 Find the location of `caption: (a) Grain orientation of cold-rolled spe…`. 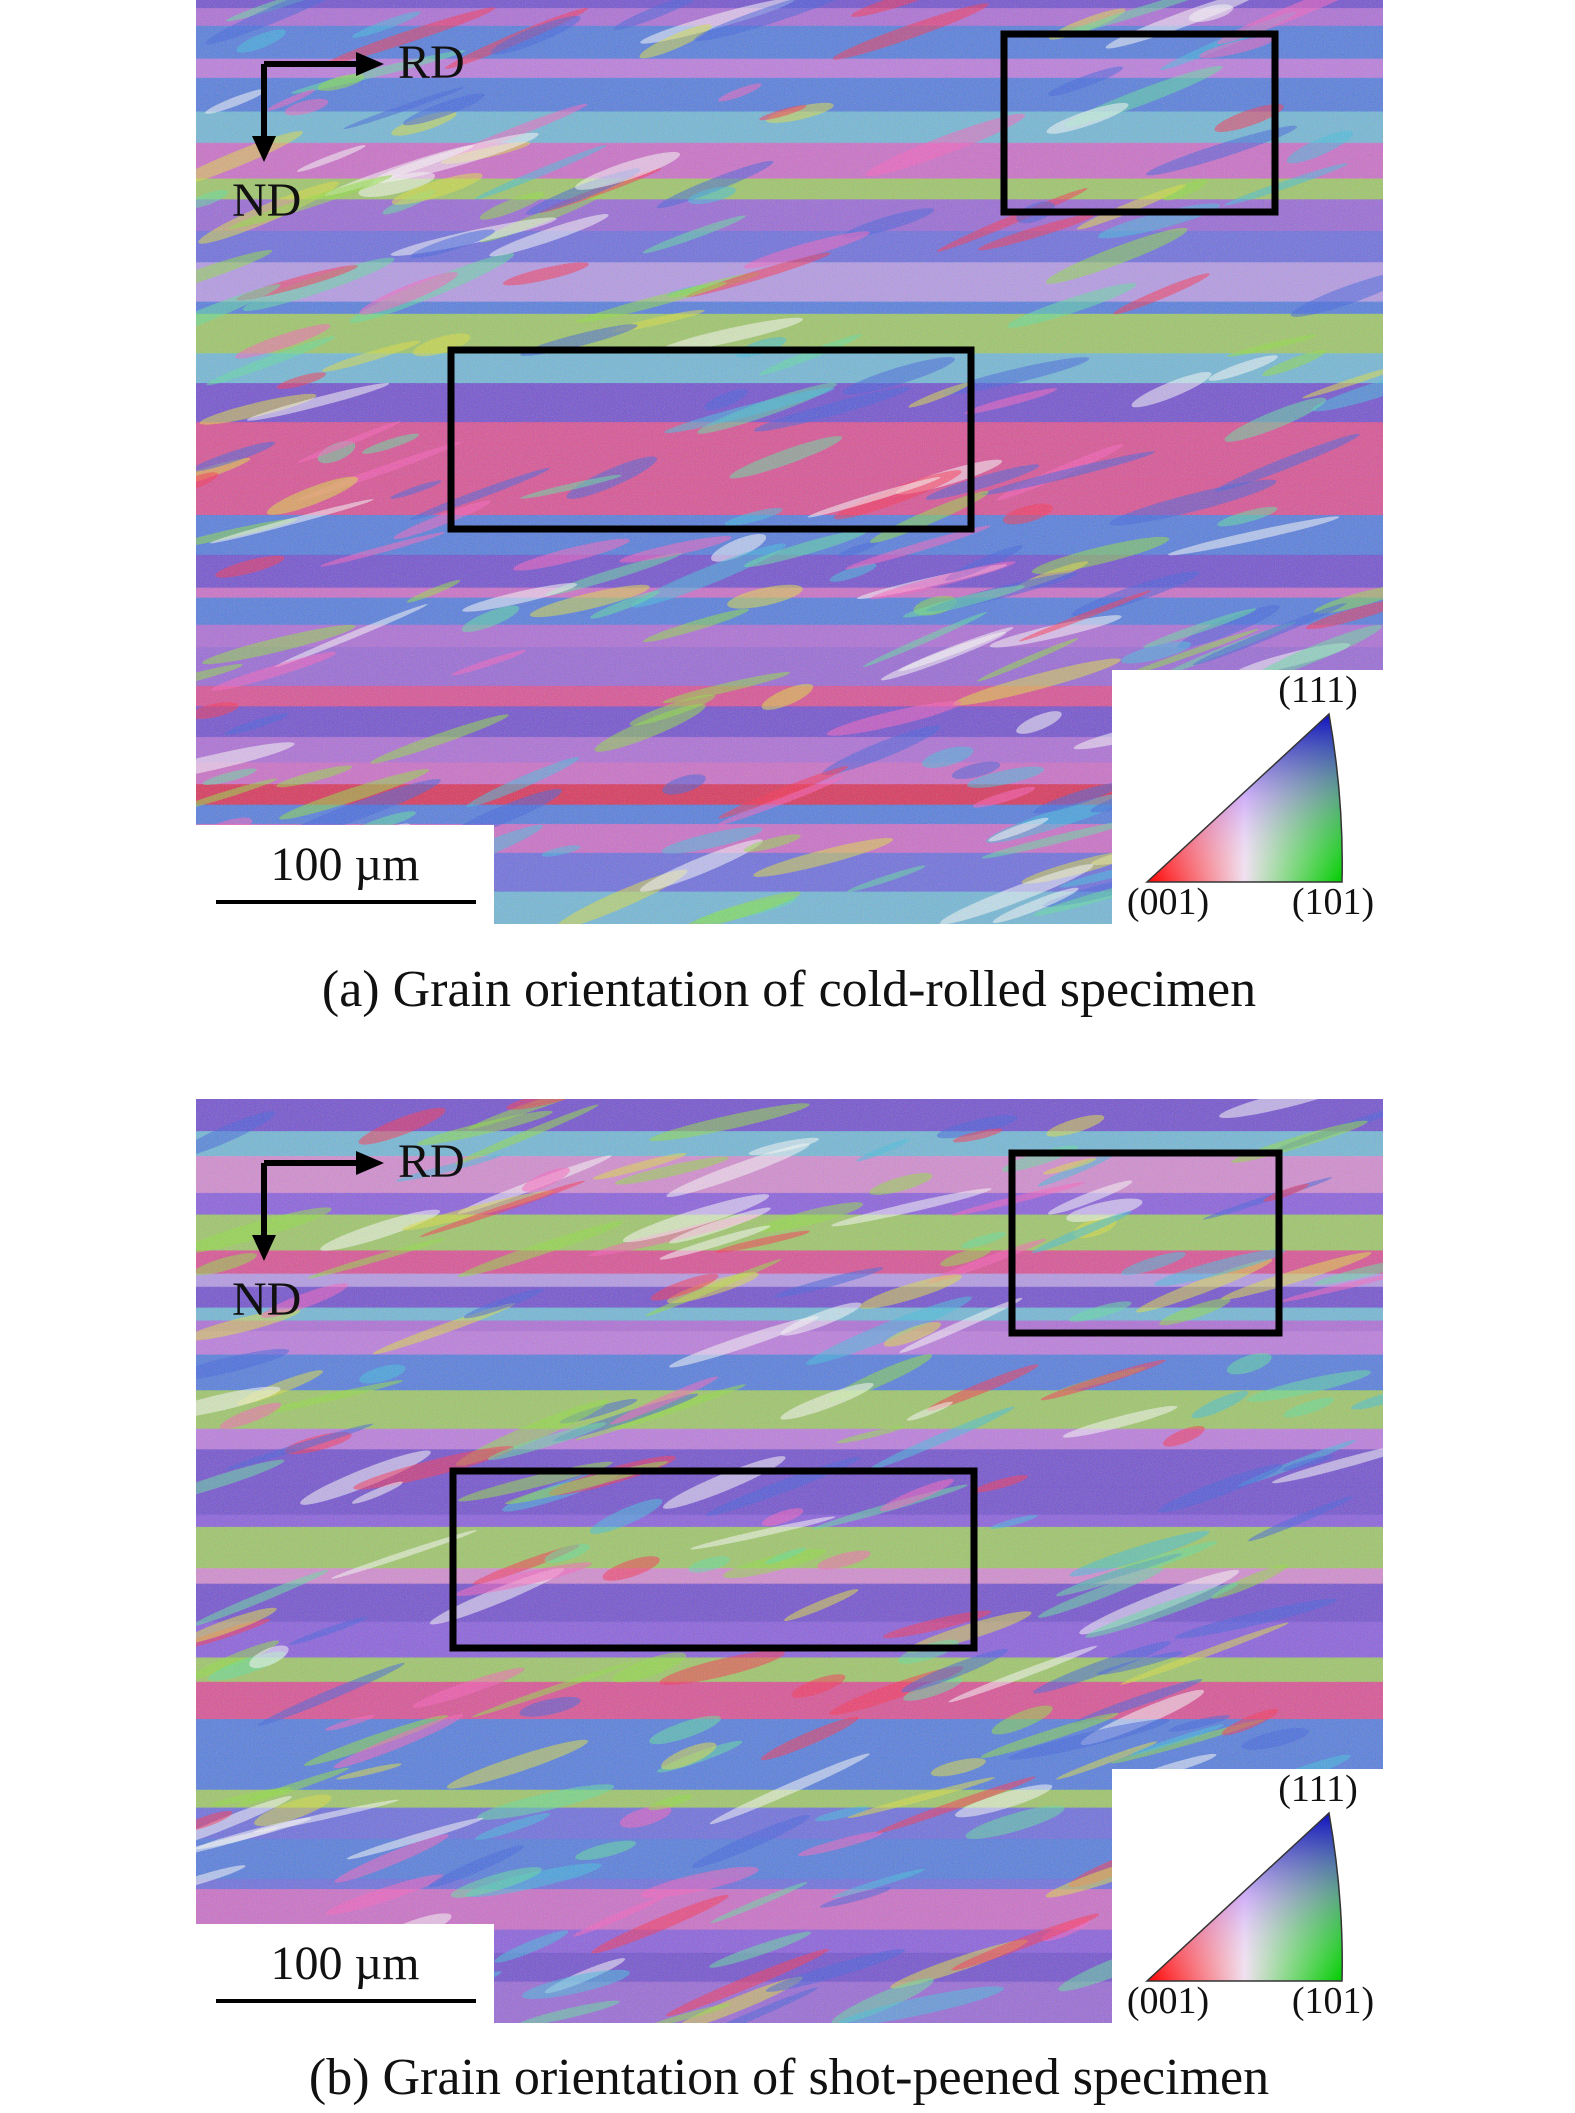

caption: (a) Grain orientation of cold-rolled spe… is located at coordinates (789, 989).